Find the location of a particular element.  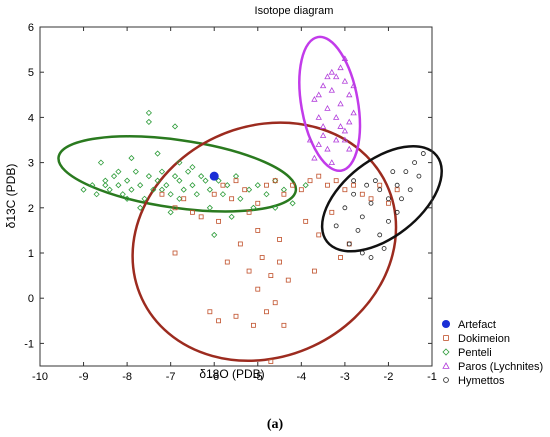

y-tick-label: 3 is located at coordinates (31, 164).